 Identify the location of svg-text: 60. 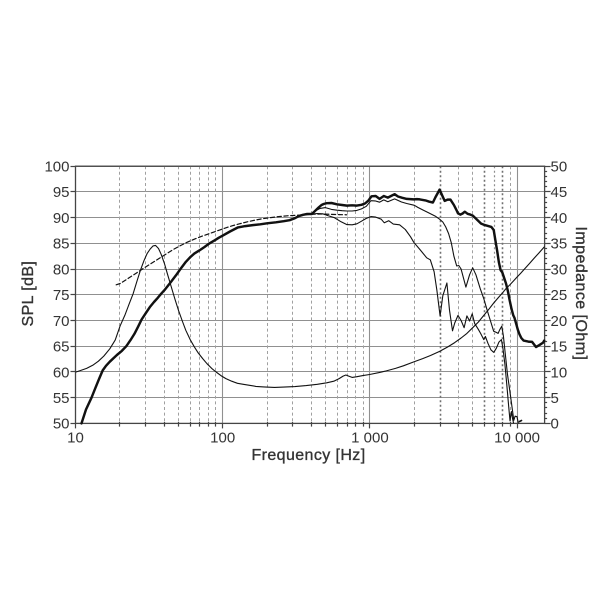
(61, 372).